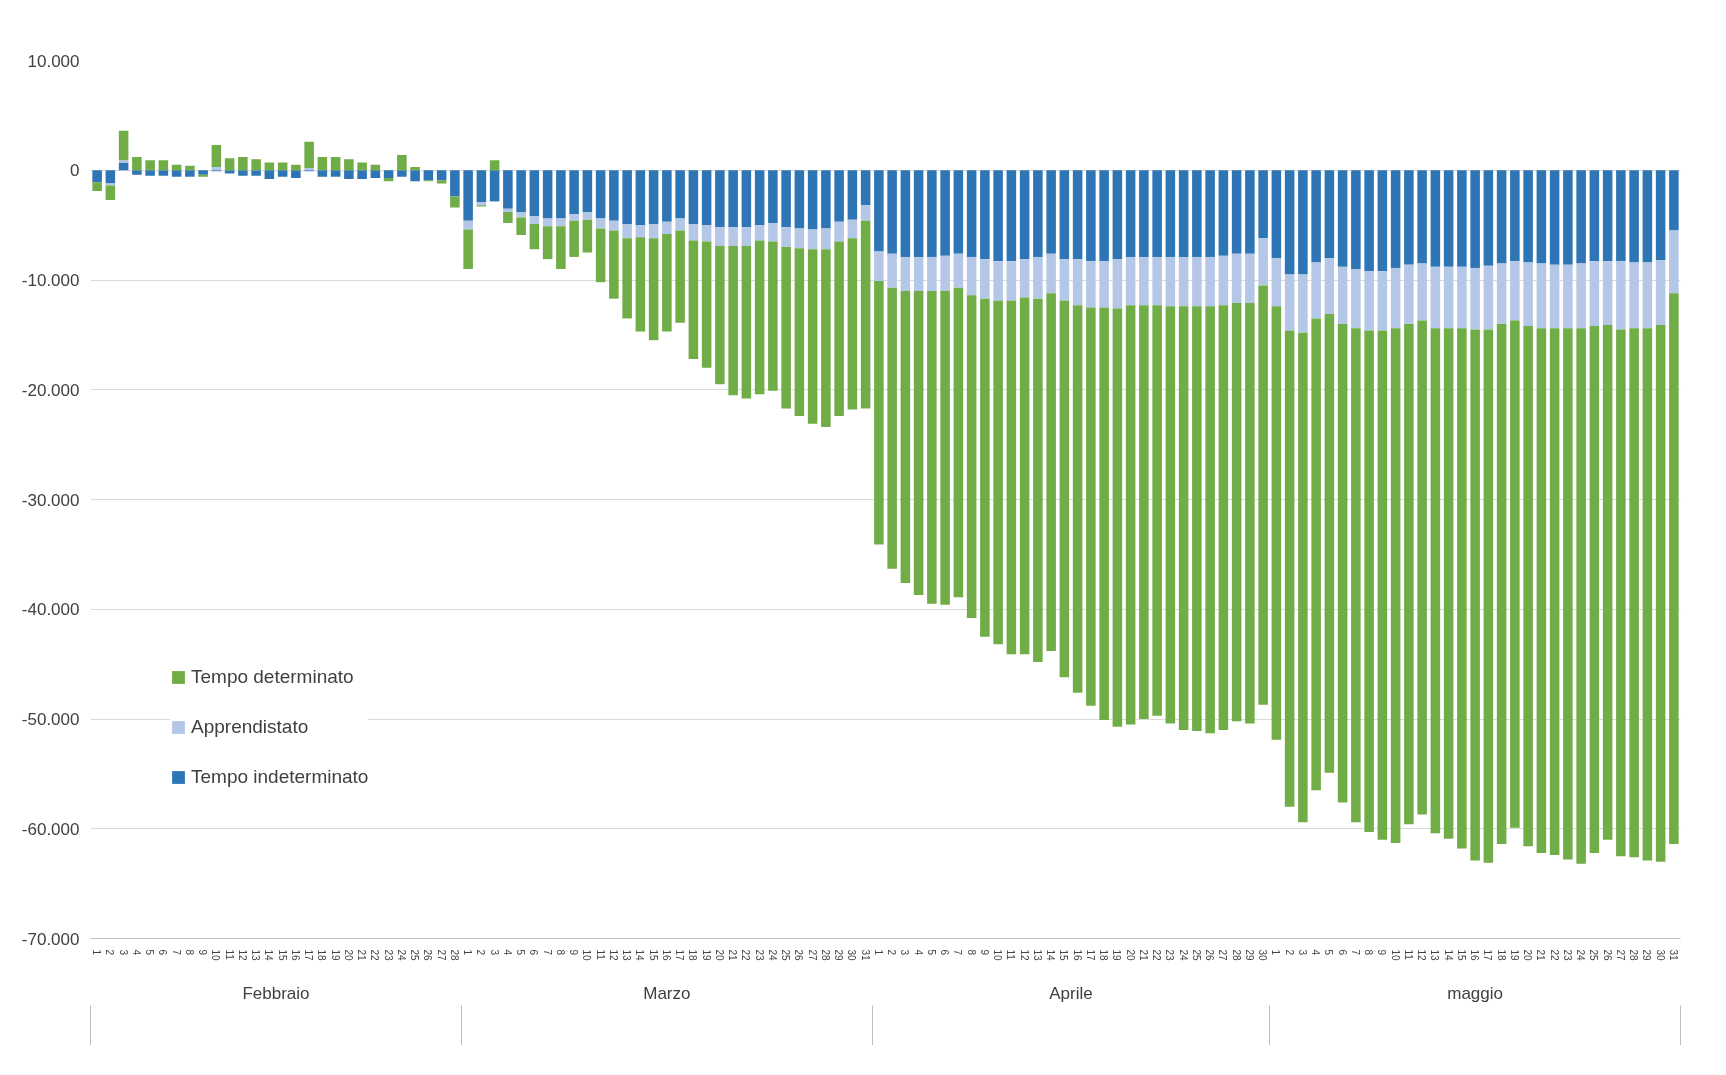  What do you see at coordinates (759, 955) in the screenshot?
I see `x-tick-label: 23` at bounding box center [759, 955].